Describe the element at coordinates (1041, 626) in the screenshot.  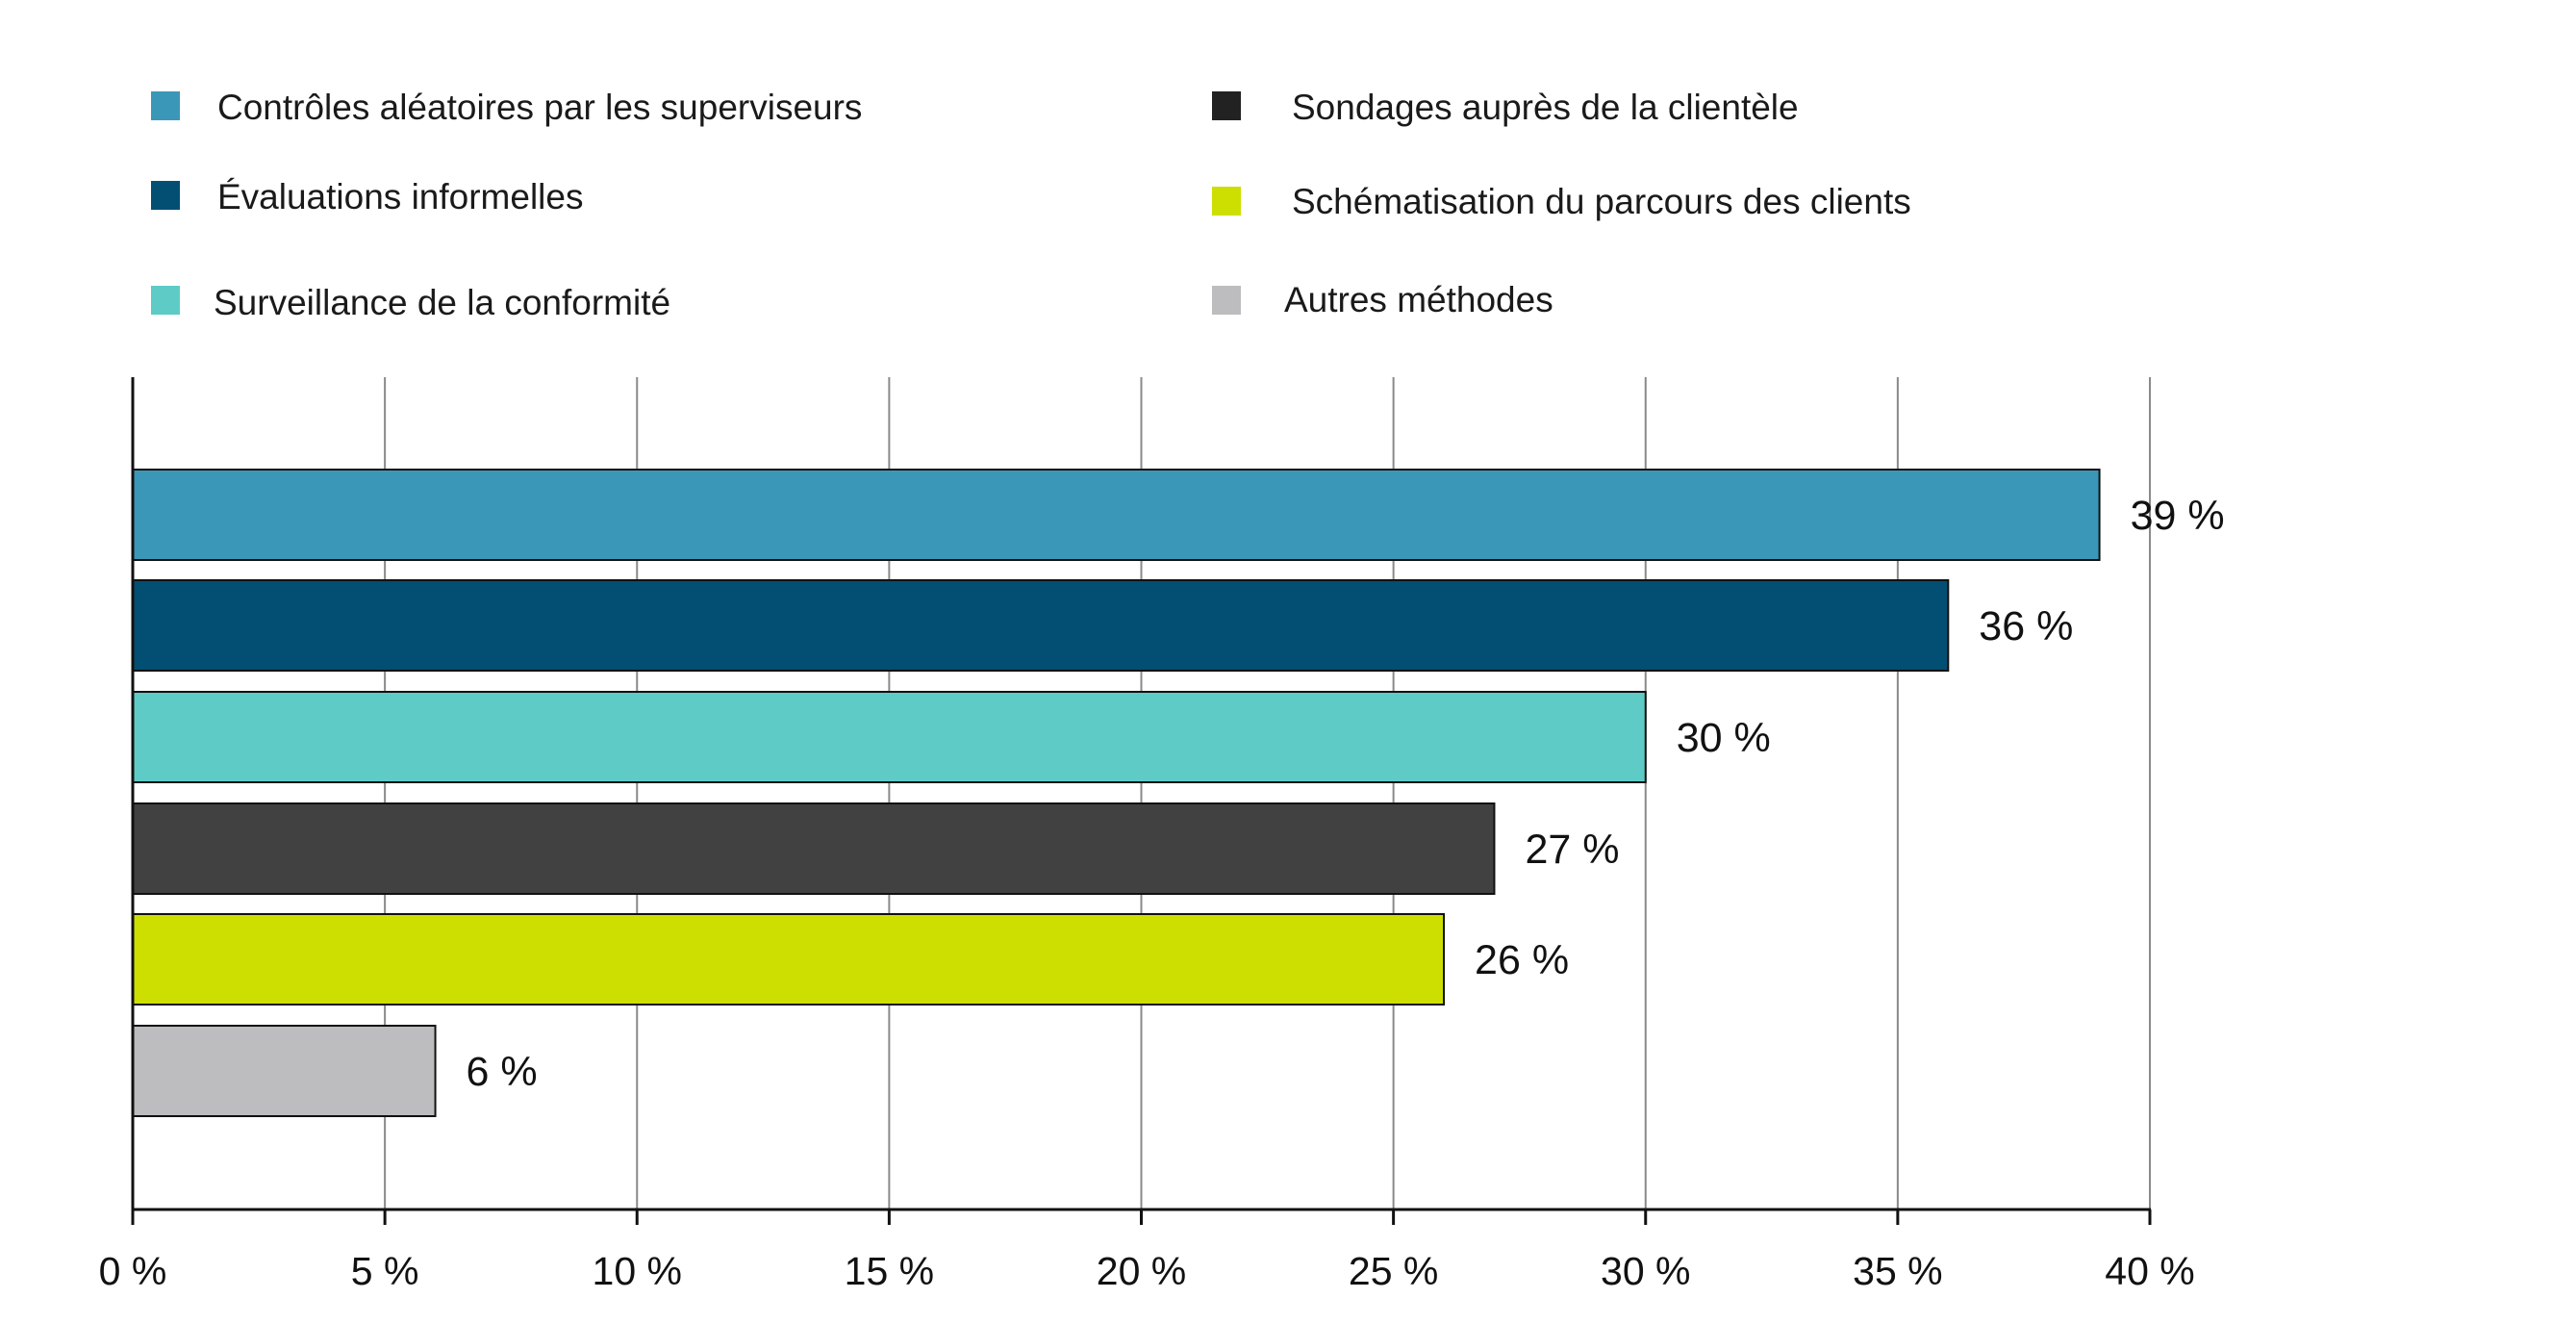
I see `bar-evaluations-informelles` at that location.